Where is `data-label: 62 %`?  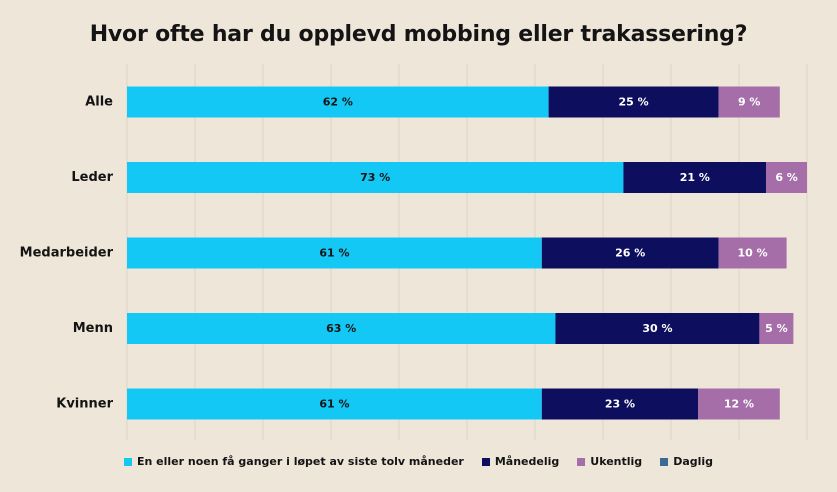
data-label: 62 % is located at coordinates (338, 102).